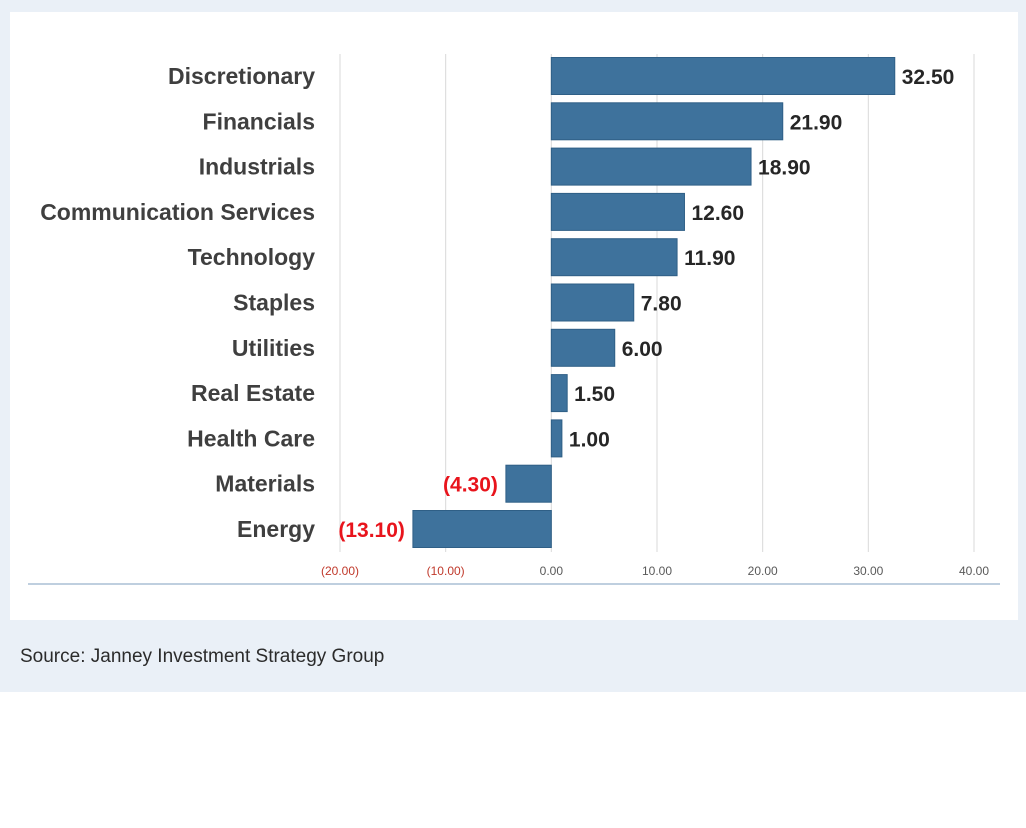  What do you see at coordinates (273, 348) in the screenshot?
I see `category-label: Utilities` at bounding box center [273, 348].